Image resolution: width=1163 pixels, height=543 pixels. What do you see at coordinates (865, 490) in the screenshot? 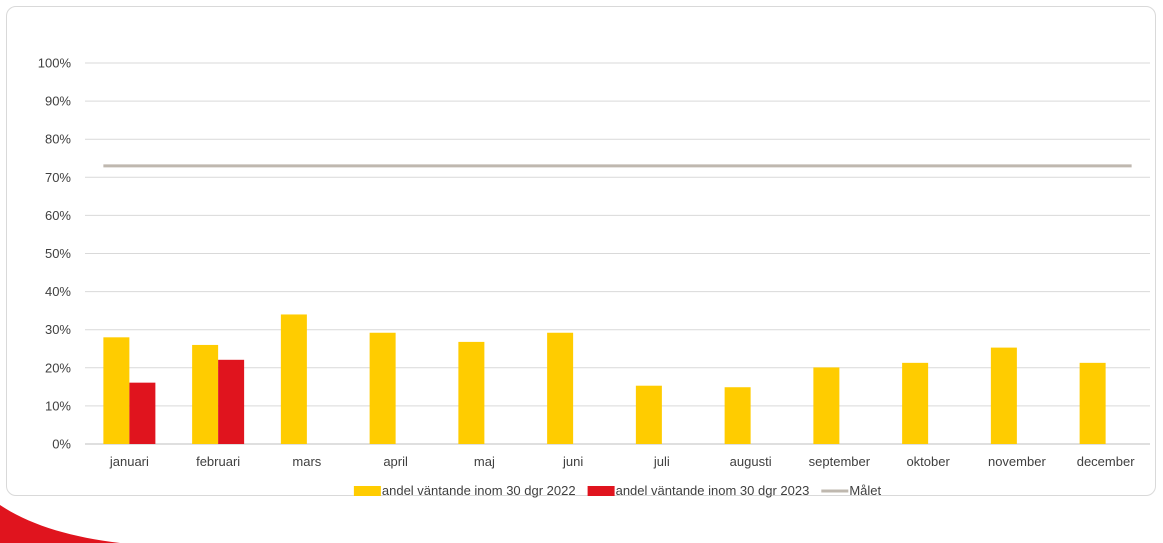
I see `legend-label: Målet` at bounding box center [865, 490].